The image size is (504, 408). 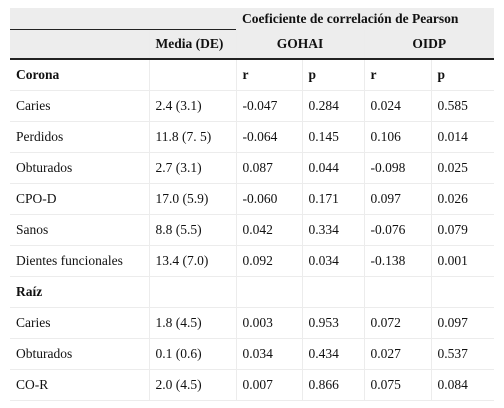 What do you see at coordinates (192, 168) in the screenshot?
I see `media-cell: 2.7 (3.1)` at bounding box center [192, 168].